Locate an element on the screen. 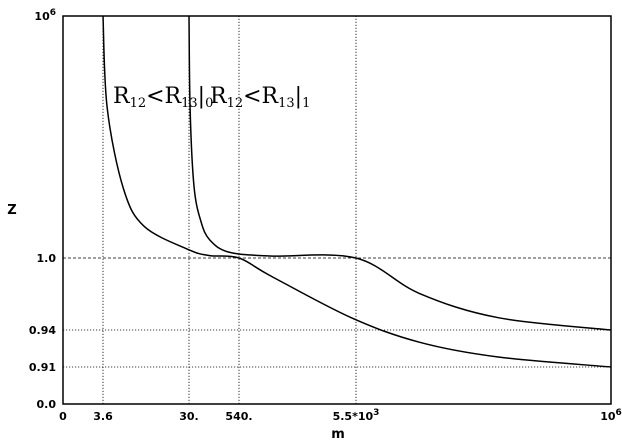 This screenshot has height=443, width=622. y-tick-label: 0.94 is located at coordinates (42, 330).